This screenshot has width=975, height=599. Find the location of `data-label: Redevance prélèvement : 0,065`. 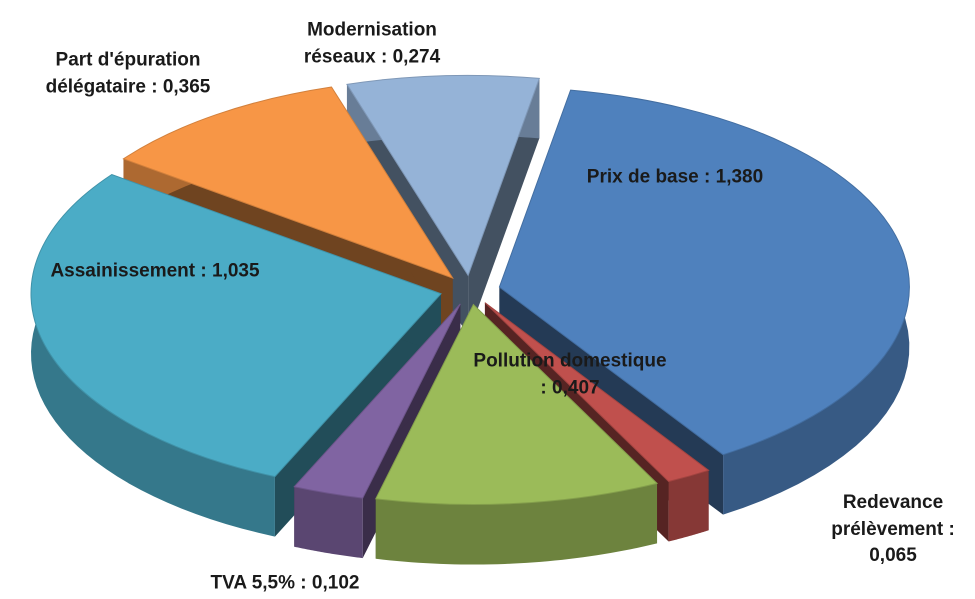

data-label: Redevance prélèvement : 0,065 is located at coordinates (893, 530).